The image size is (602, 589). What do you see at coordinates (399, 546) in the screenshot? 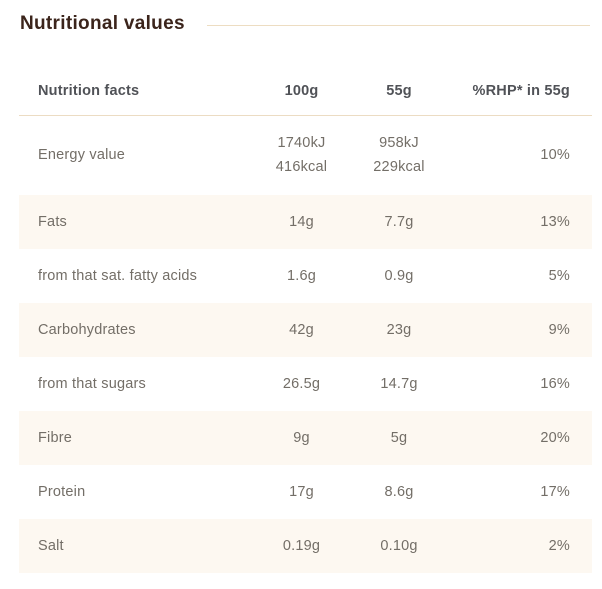
I see `value-per-55g: 0.10g` at bounding box center [399, 546].